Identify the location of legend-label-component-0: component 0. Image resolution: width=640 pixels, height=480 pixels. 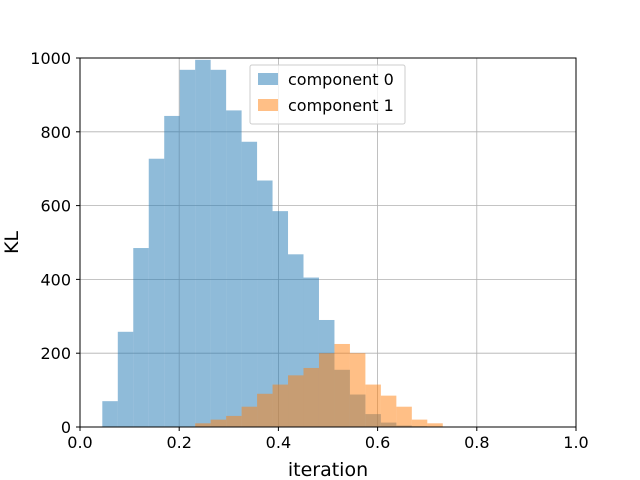
(341, 79).